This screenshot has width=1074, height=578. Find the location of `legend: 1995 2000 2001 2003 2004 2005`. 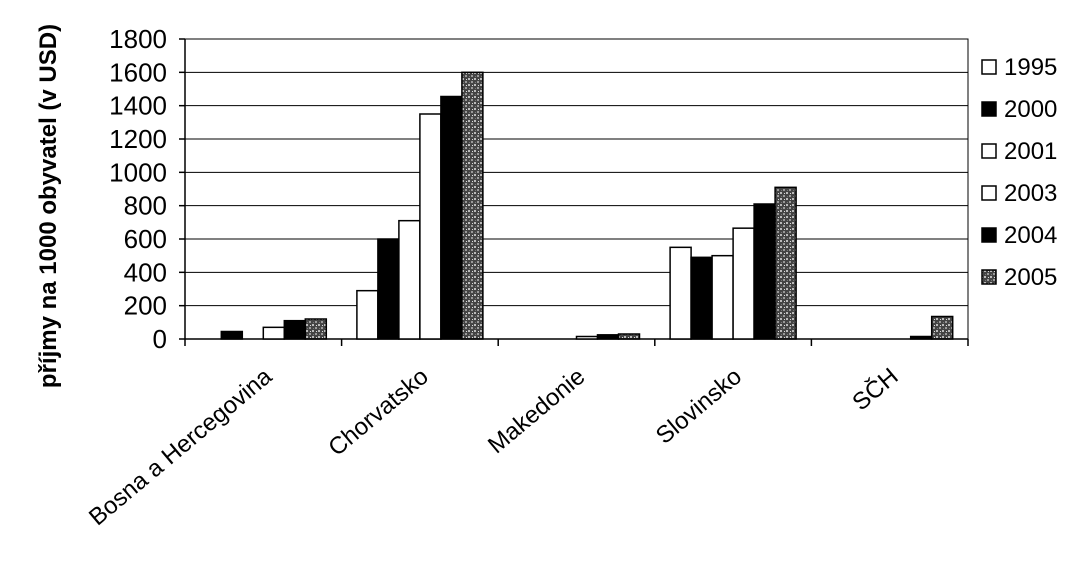

legend: 1995 2000 2001 2003 2004 2005 is located at coordinates (1019, 172).